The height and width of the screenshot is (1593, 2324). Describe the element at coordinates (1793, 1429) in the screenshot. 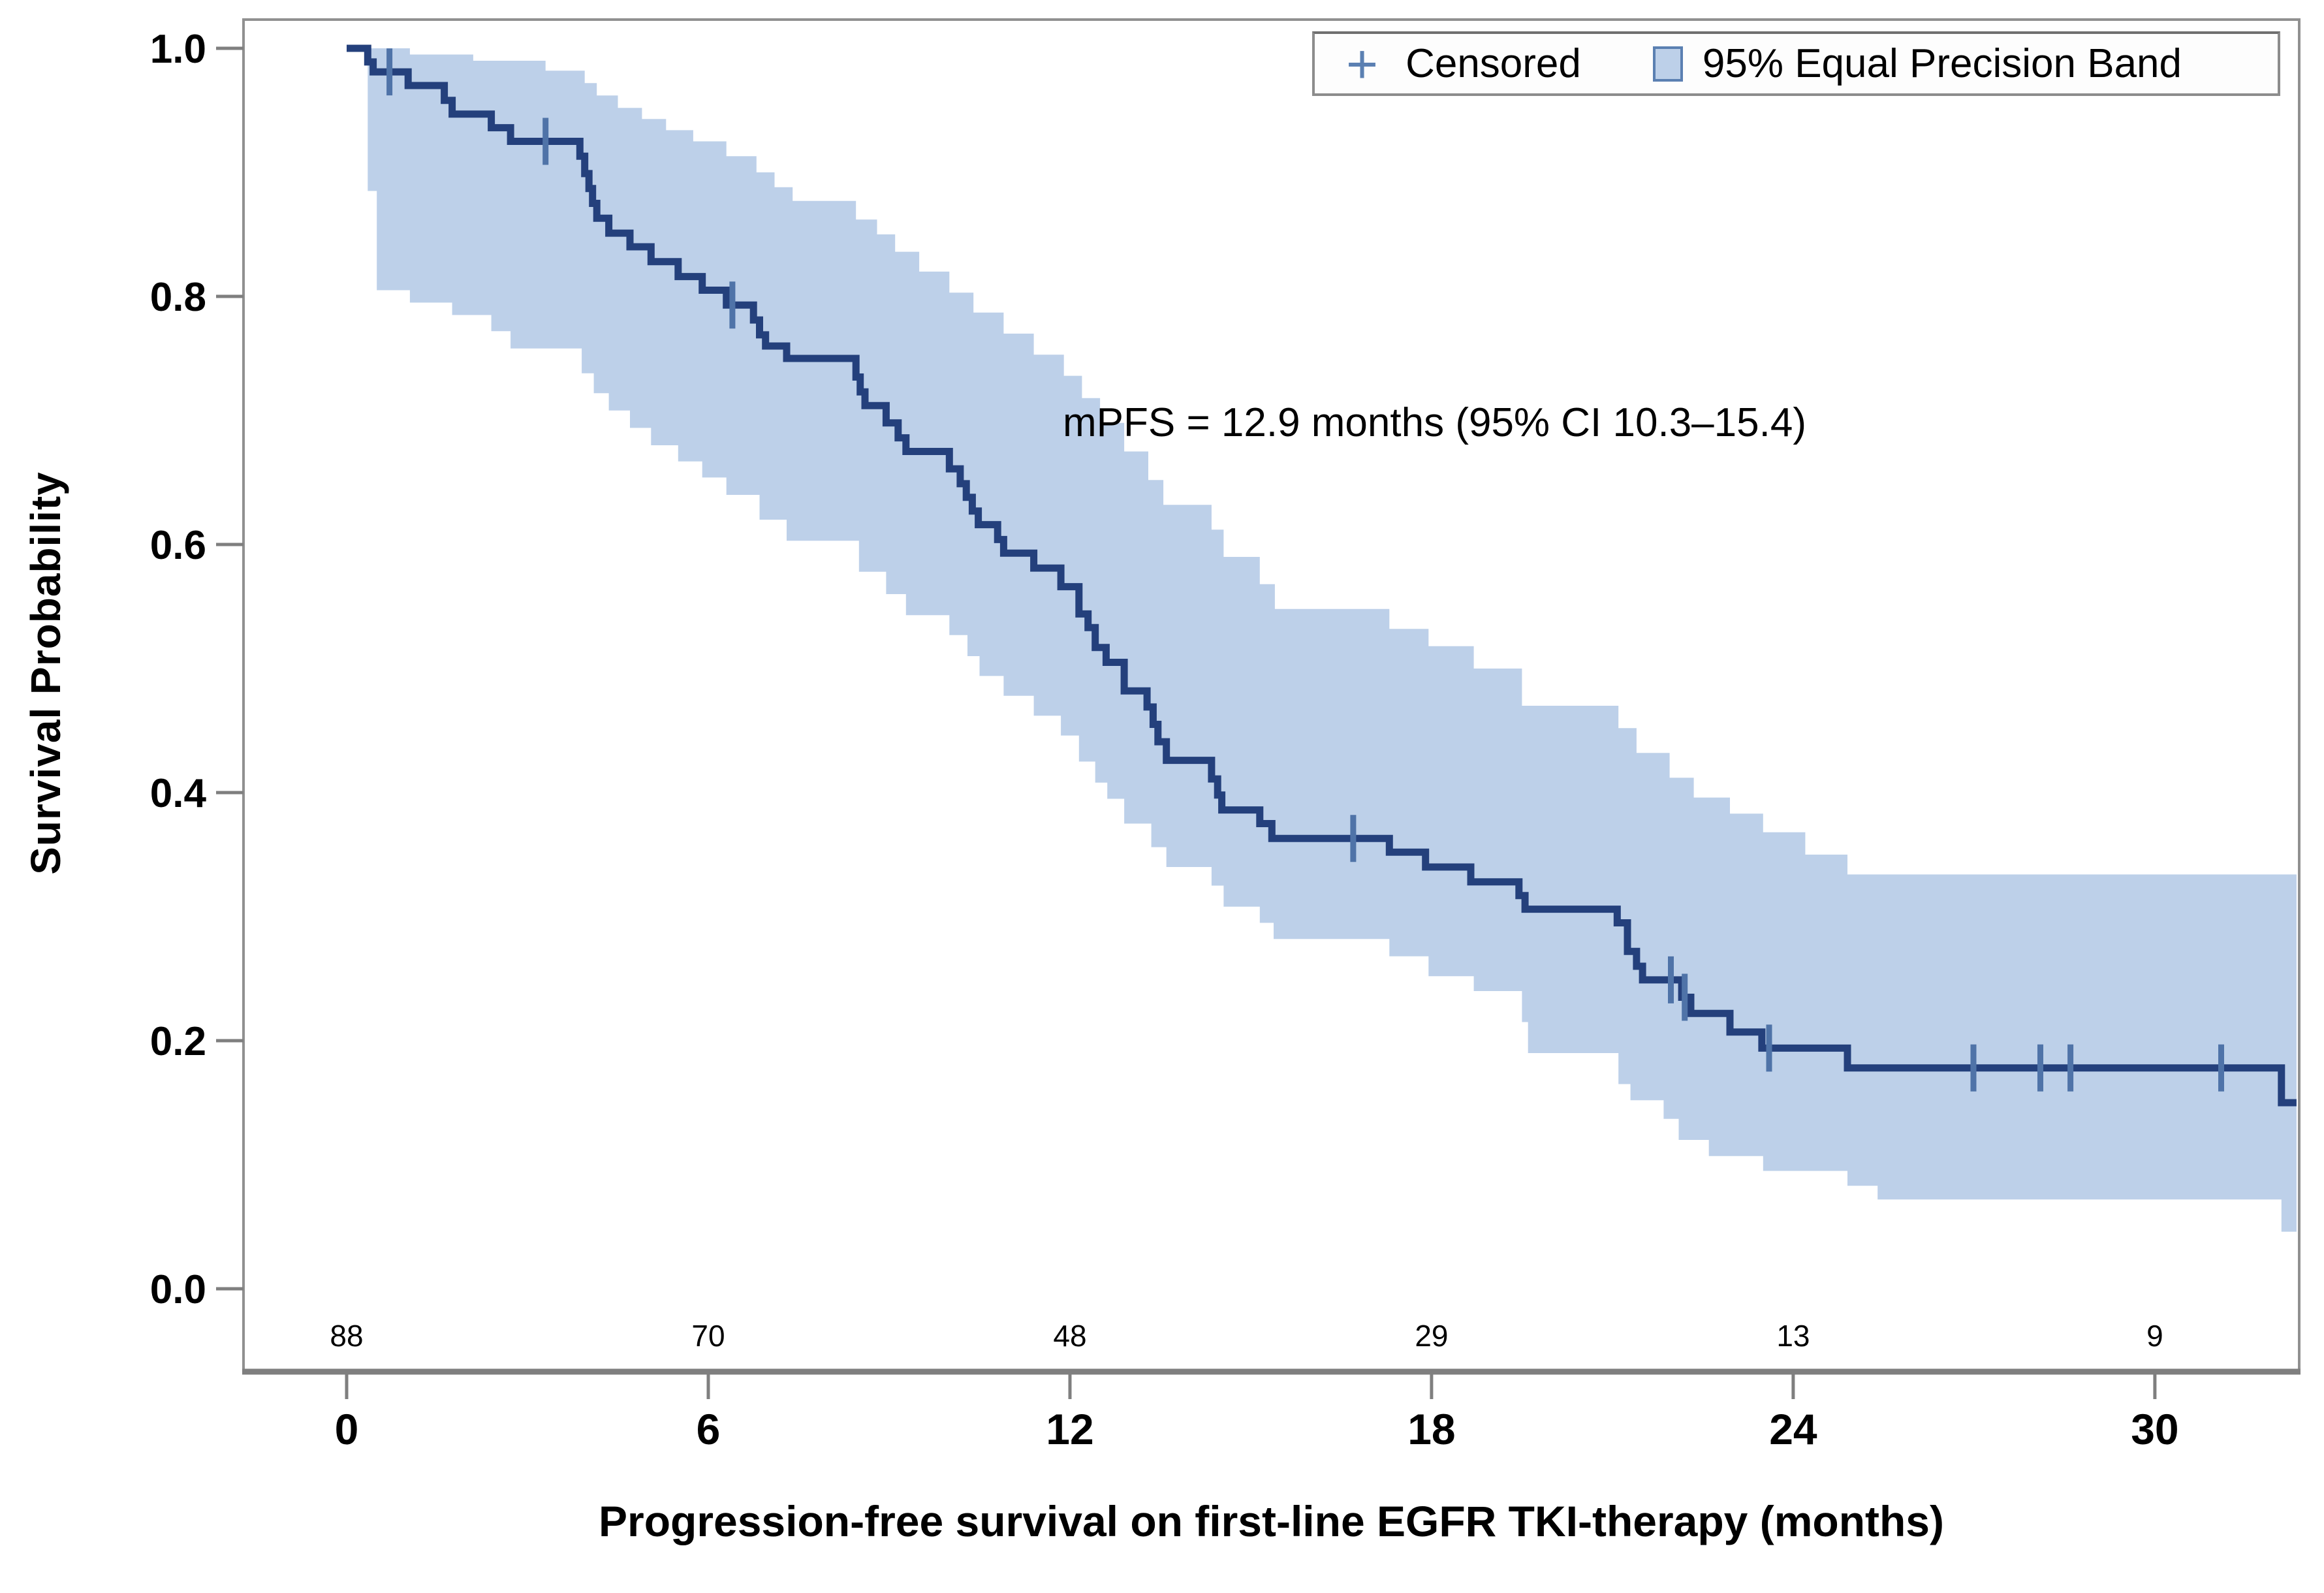

I see `x-tick-label: 24` at that location.